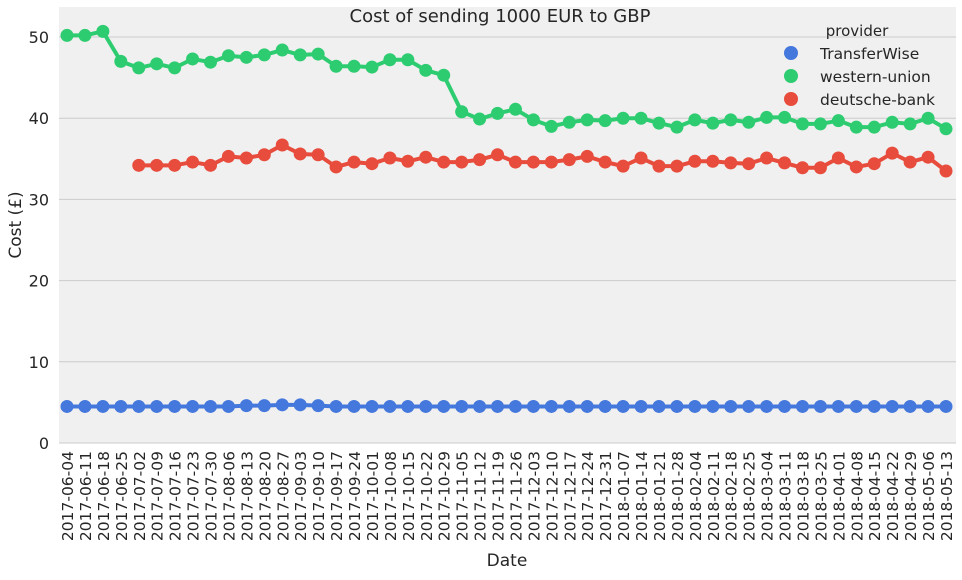 Image resolution: width=962 pixels, height=580 pixels. I want to click on x-tick-label: 2017-08-13, so click(247, 496).